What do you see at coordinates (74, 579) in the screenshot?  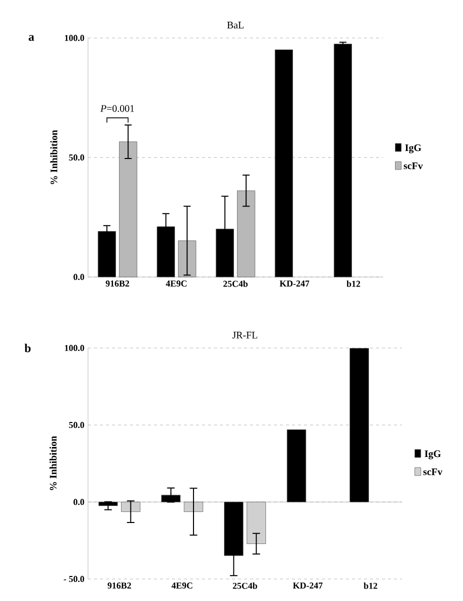 I see `y-tick-label: - 50.0` at bounding box center [74, 579].